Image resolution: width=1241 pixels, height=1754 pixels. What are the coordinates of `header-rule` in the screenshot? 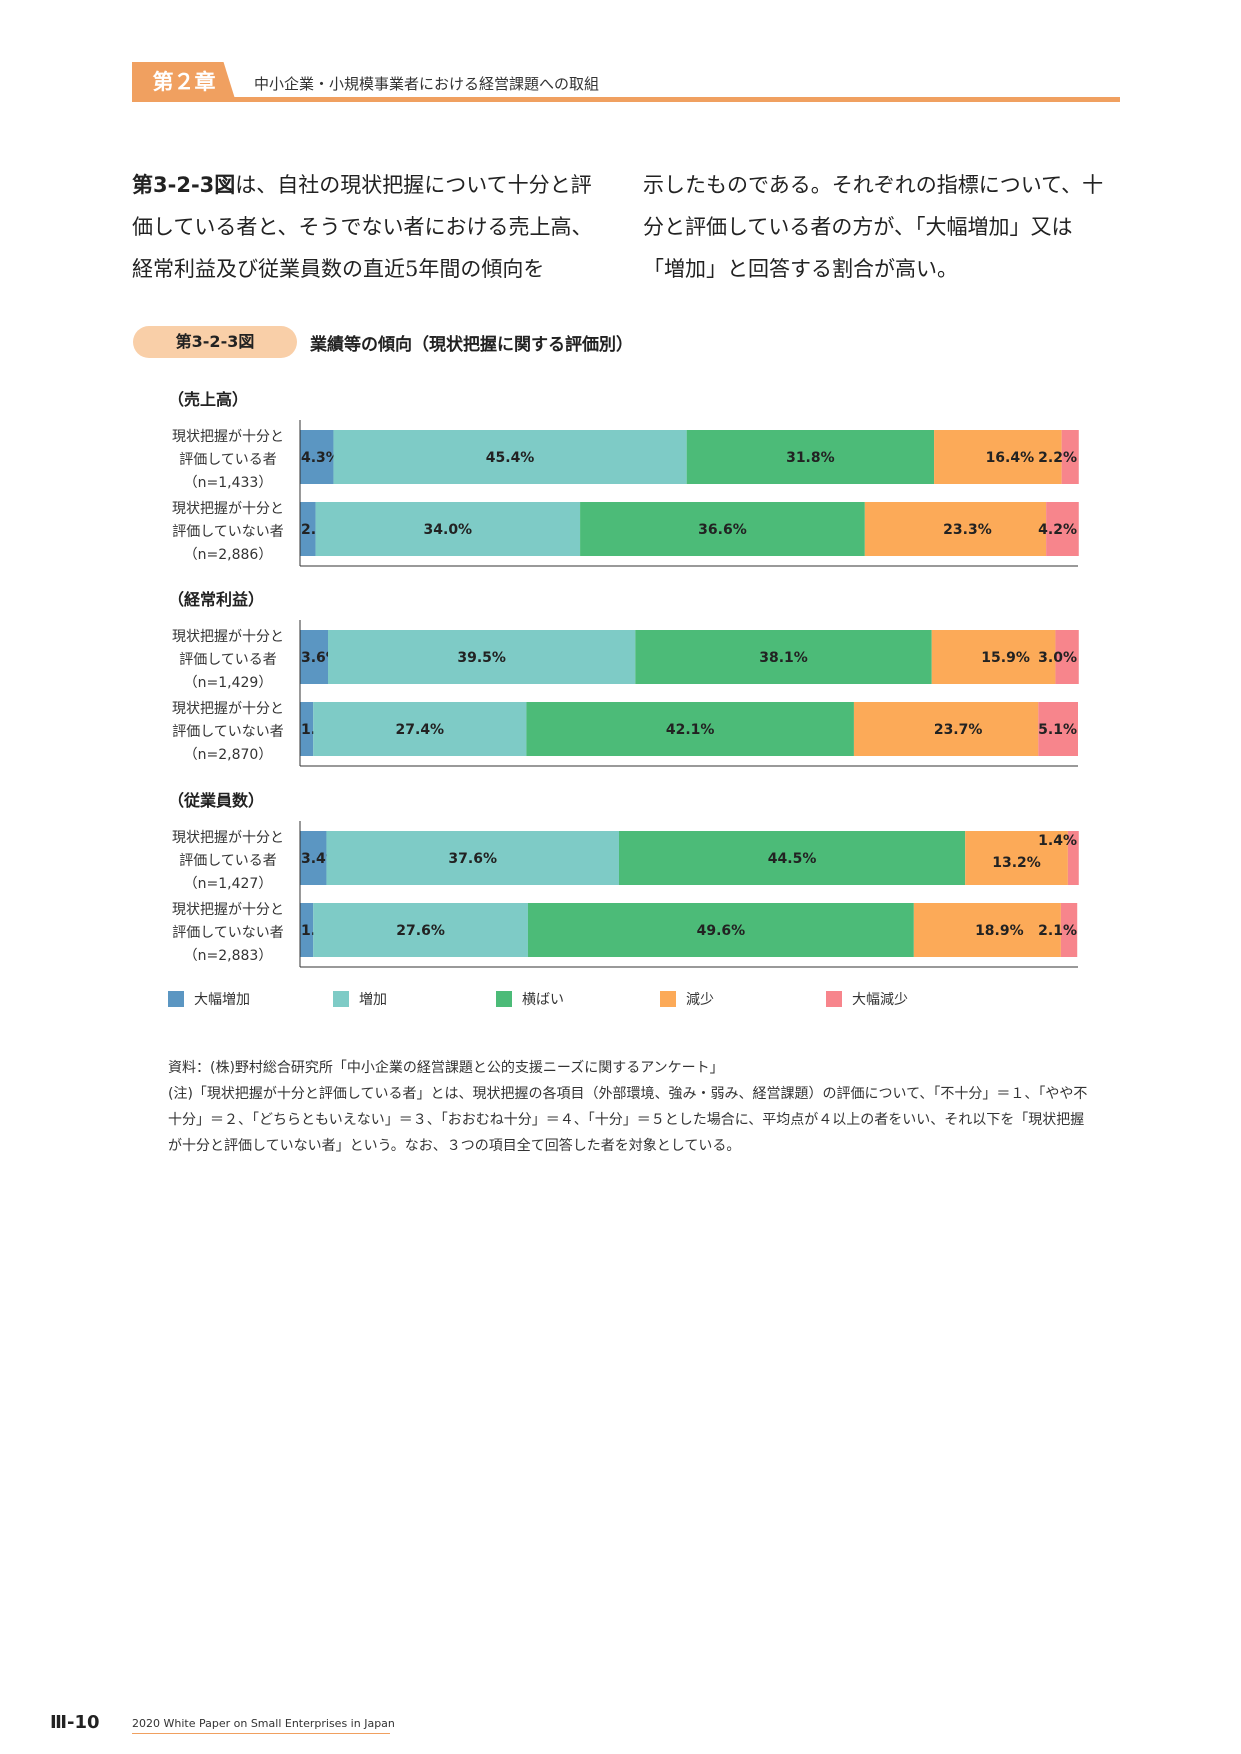 It's located at (626, 99).